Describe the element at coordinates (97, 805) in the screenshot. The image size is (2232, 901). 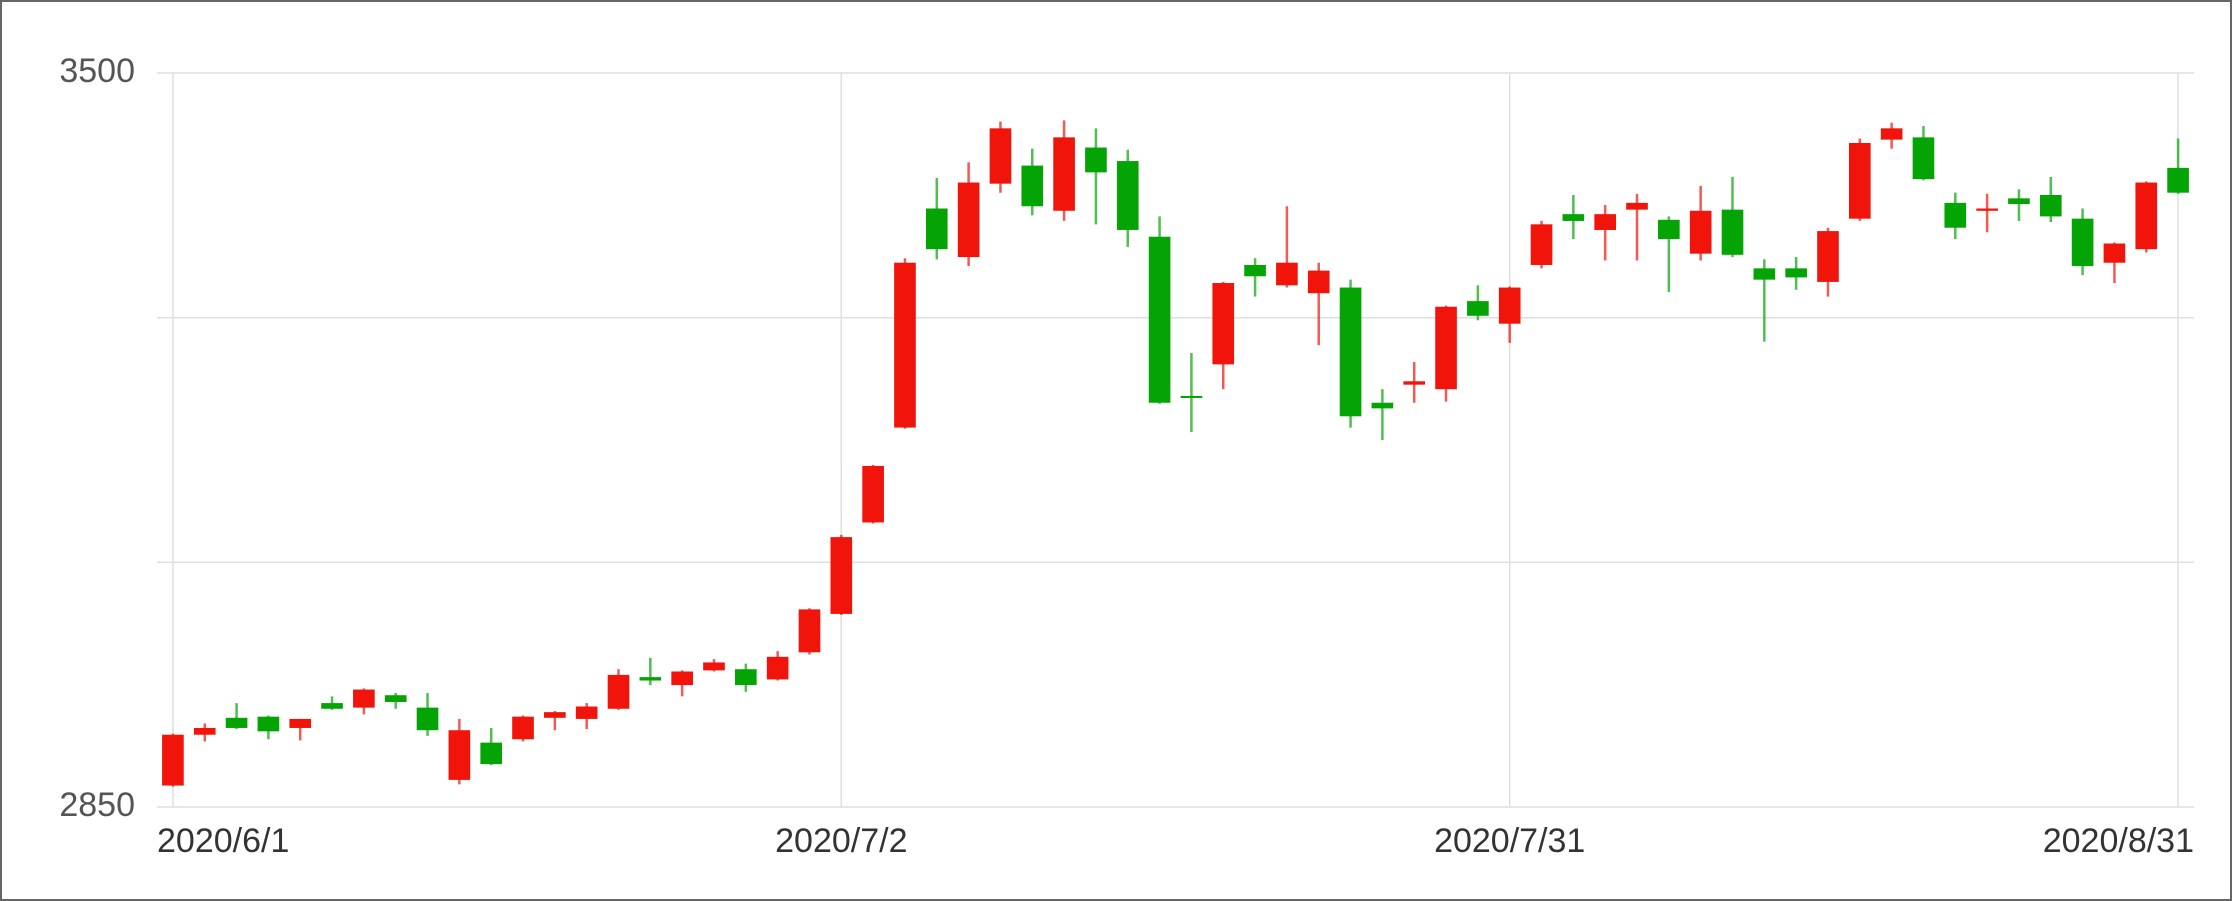
I see `y-tick-label: 2850` at that location.